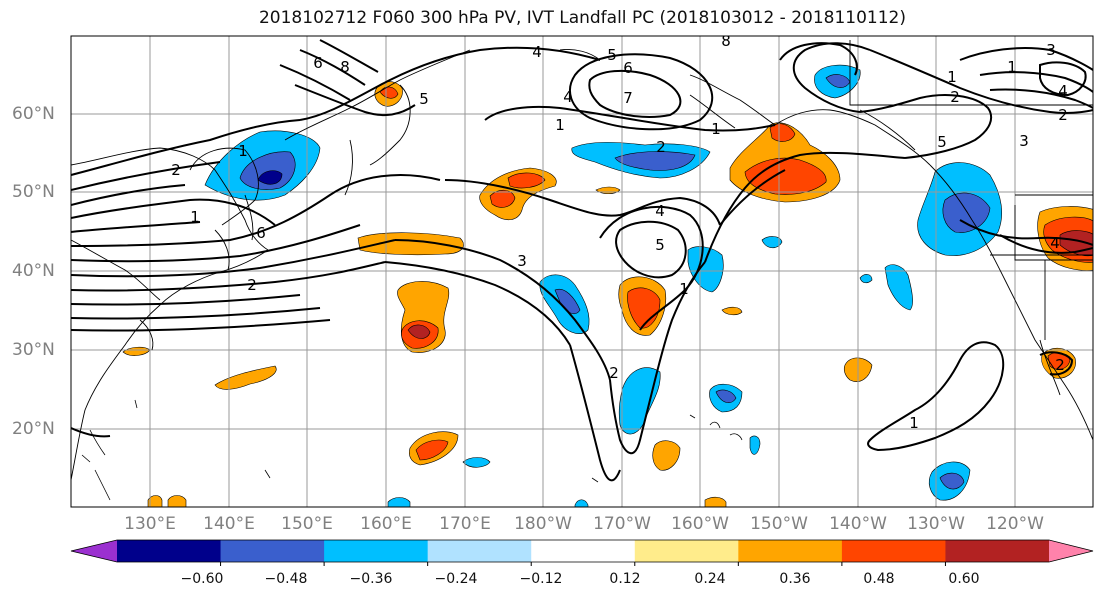 The height and width of the screenshot is (601, 1105). Describe the element at coordinates (625, 579) in the screenshot. I see `colorbar-tick-label: 0.12` at that location.